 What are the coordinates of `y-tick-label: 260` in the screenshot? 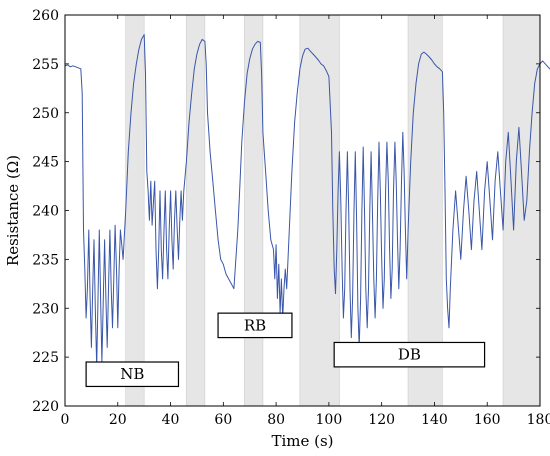 It's located at (45, 16).